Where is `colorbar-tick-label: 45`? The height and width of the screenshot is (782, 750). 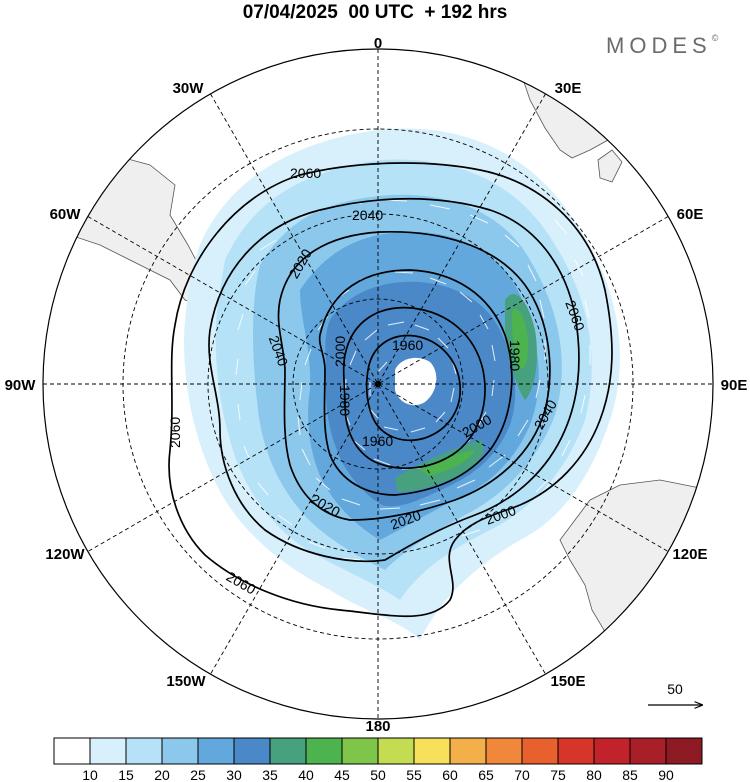 colorbar-tick-label: 45 is located at coordinates (342, 774).